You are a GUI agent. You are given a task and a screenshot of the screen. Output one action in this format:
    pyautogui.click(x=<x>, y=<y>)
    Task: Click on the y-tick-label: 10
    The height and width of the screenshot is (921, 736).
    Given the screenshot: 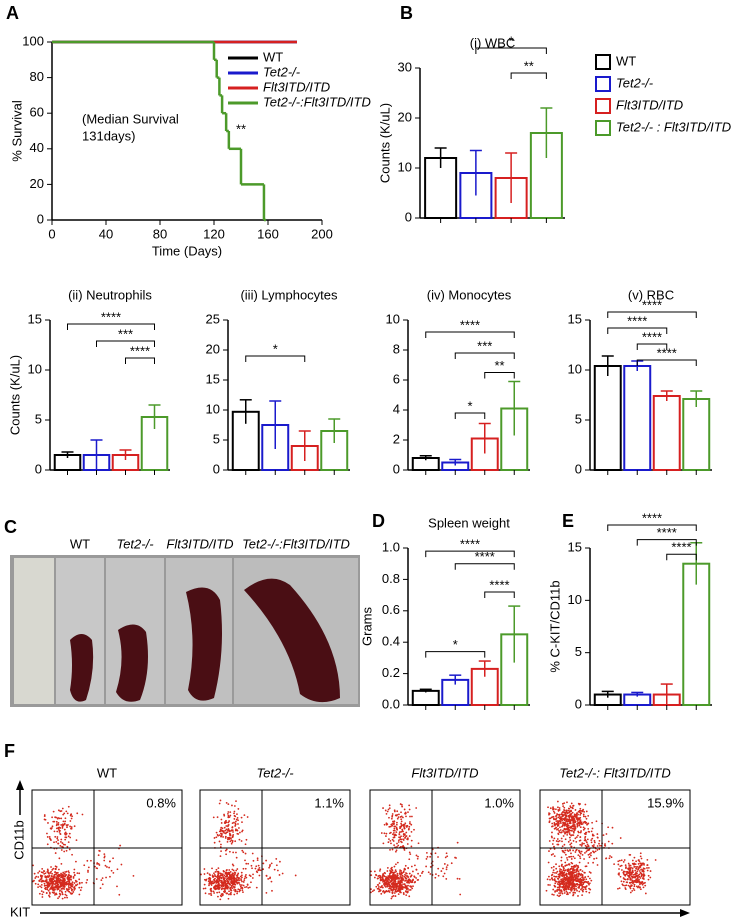 What is the action you would take?
    pyautogui.click(x=575, y=599)
    